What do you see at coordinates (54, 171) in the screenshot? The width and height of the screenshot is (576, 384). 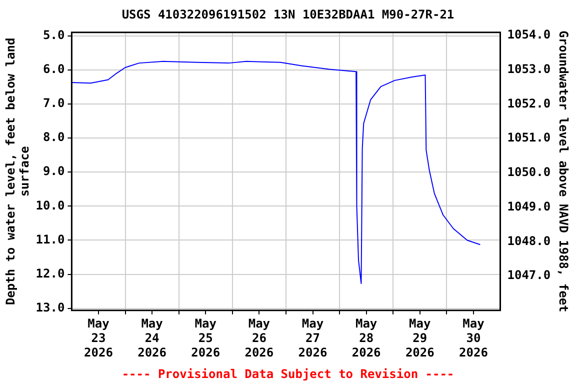 I see `y-tick-label: 9.0` at bounding box center [54, 171].